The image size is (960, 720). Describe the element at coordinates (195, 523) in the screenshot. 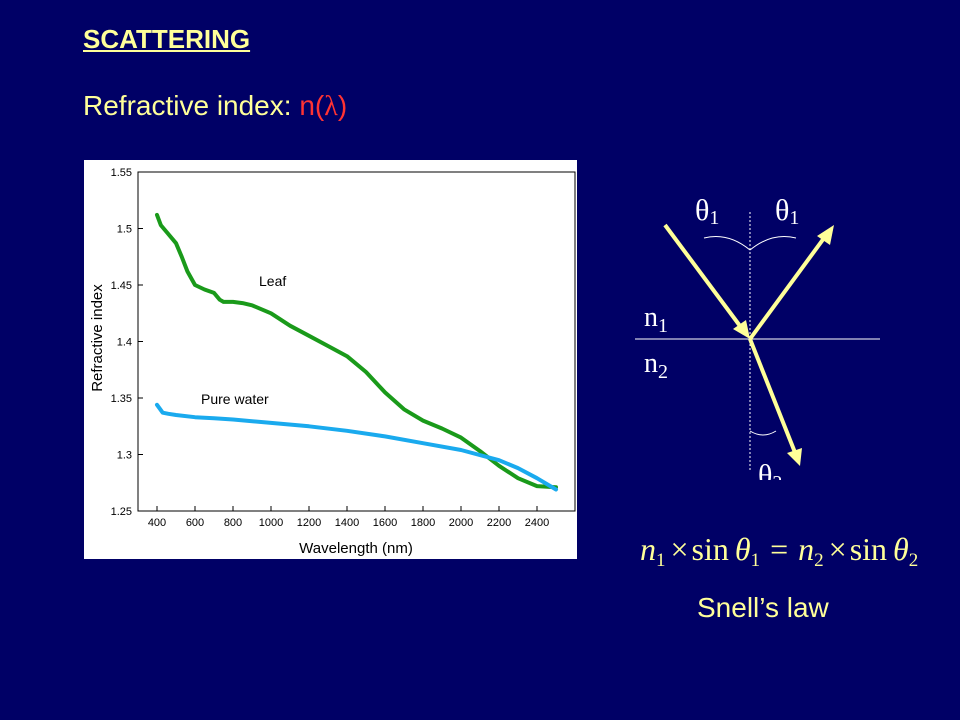

I see `x-tick-label: 600` at that location.